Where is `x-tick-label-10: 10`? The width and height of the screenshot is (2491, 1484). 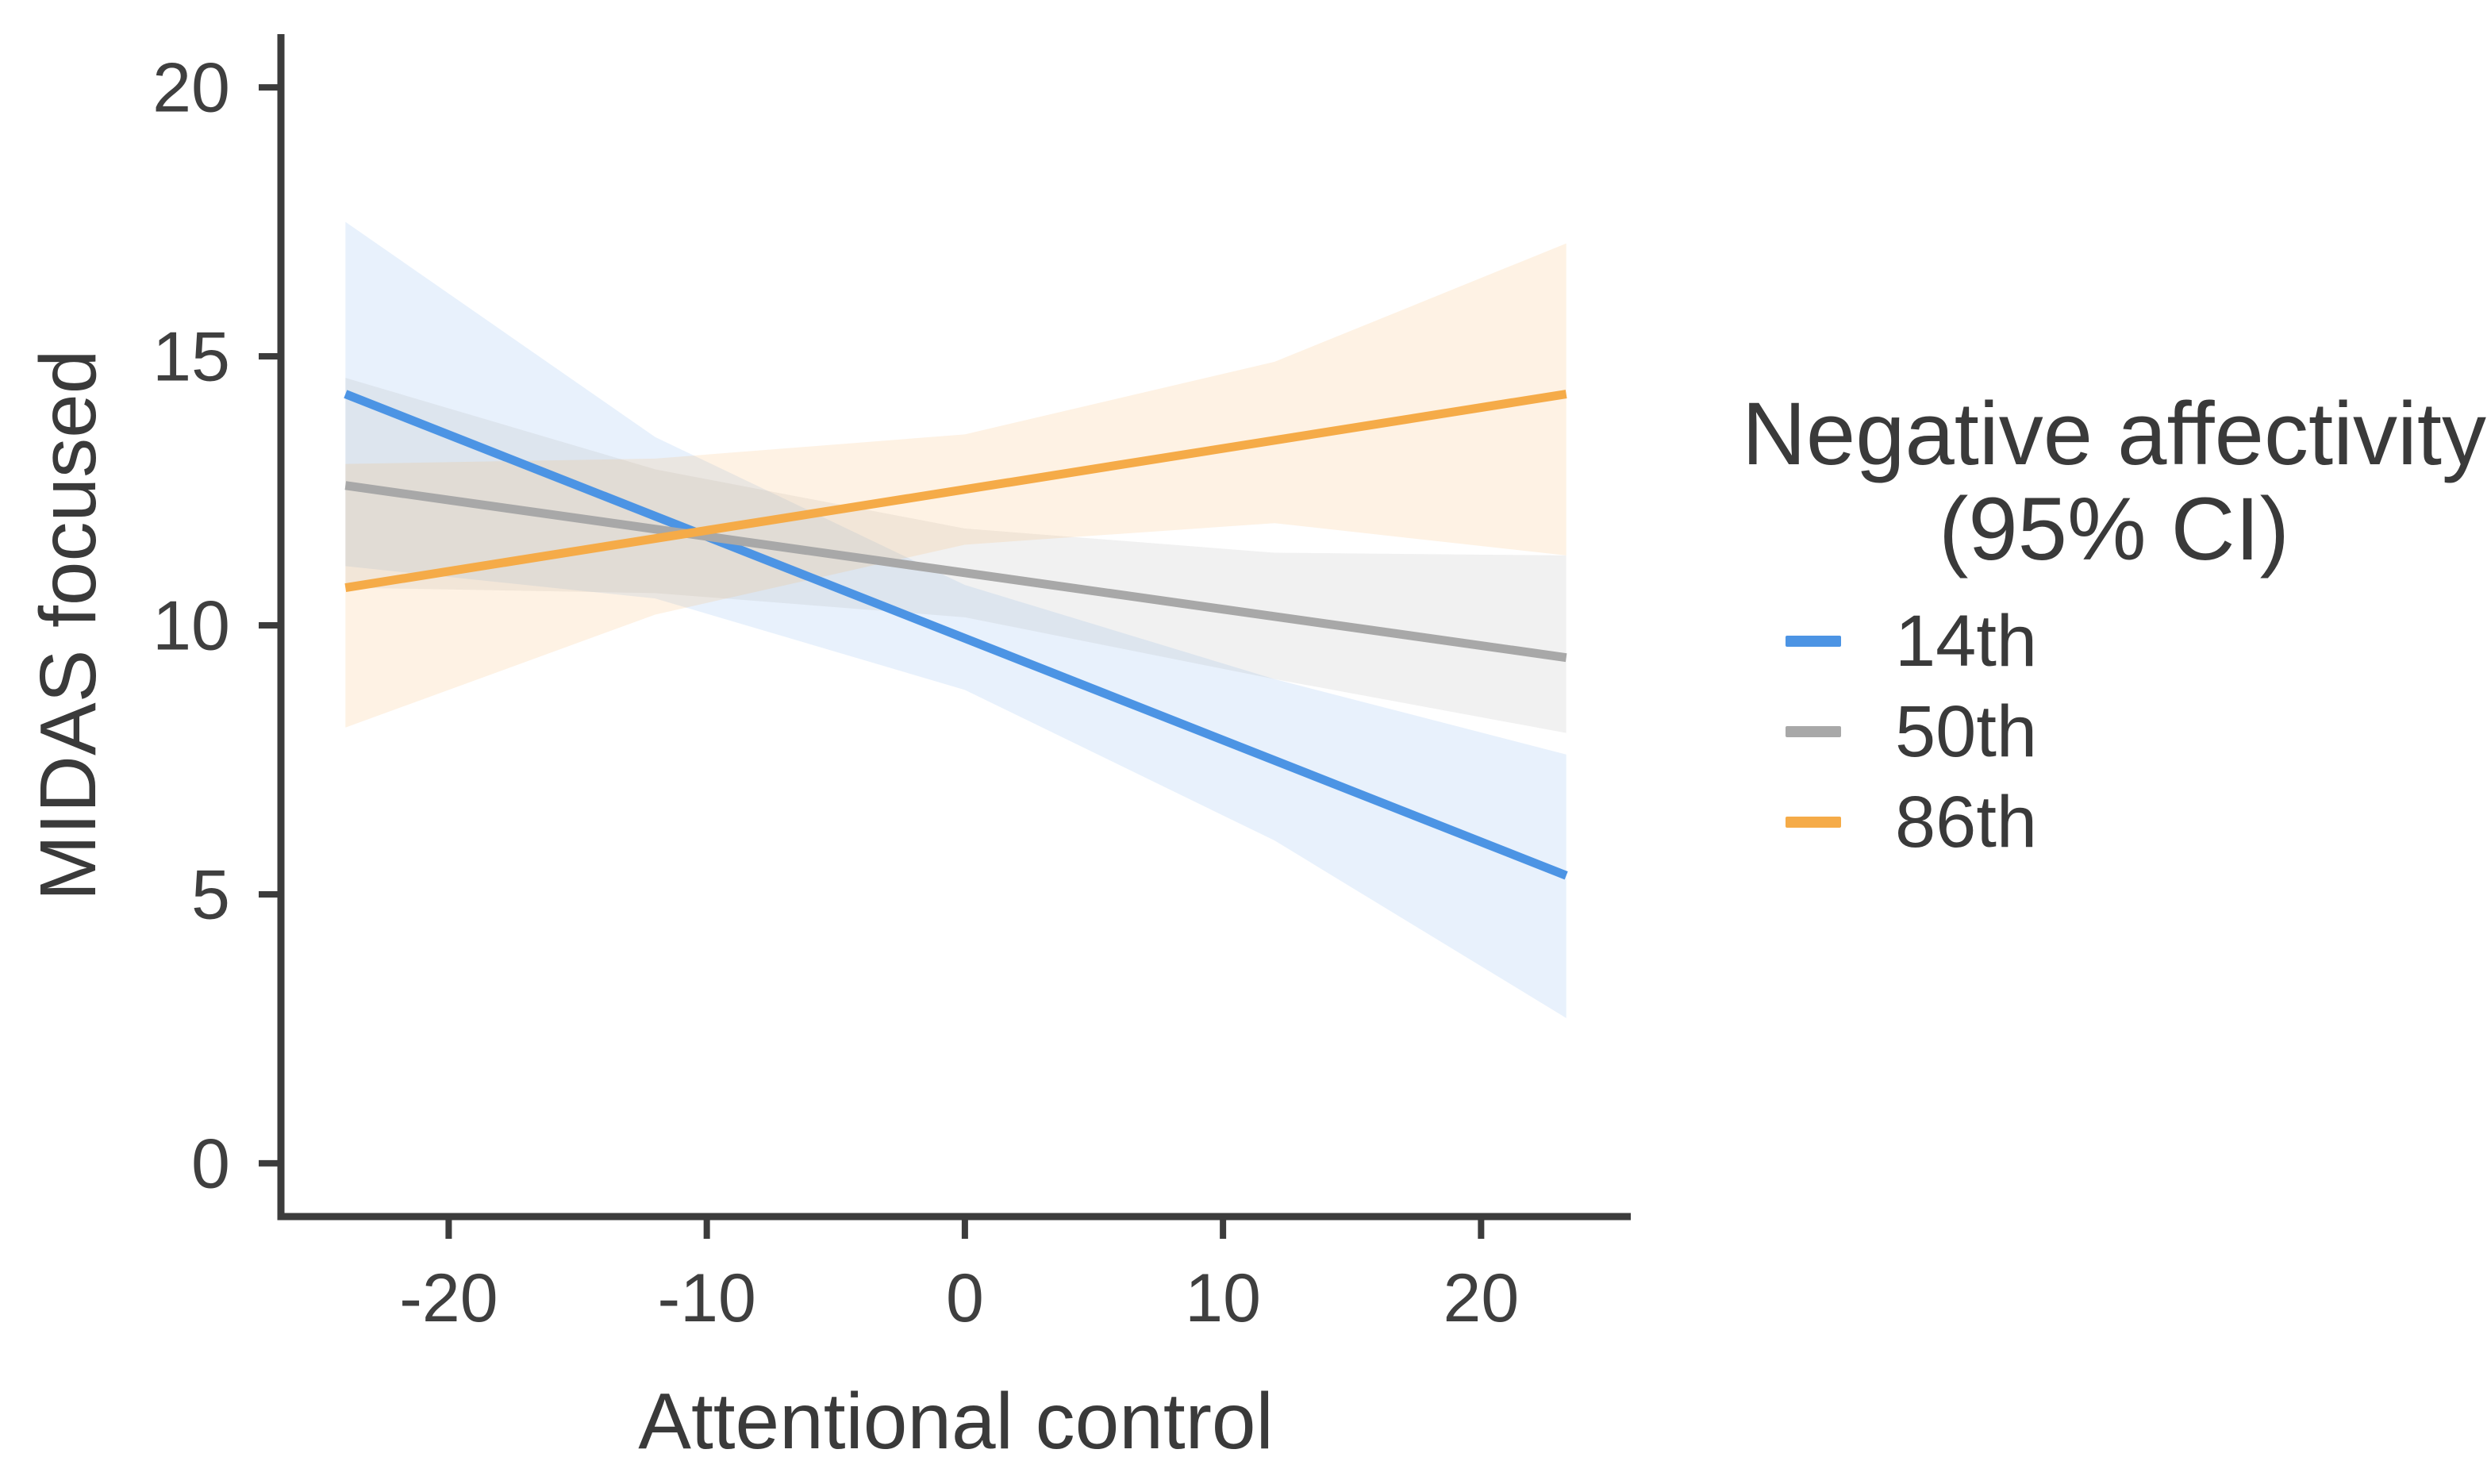 x-tick-label-10: 10 is located at coordinates (1223, 1298).